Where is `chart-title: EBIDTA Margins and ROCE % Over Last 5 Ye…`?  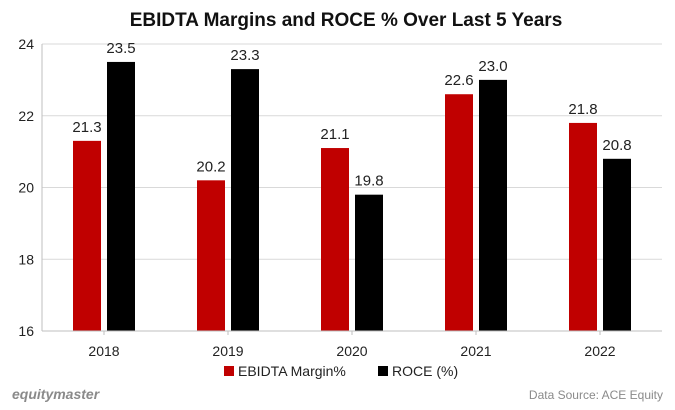
chart-title: EBIDTA Margins and ROCE % Over Last 5 Ye… is located at coordinates (346, 20).